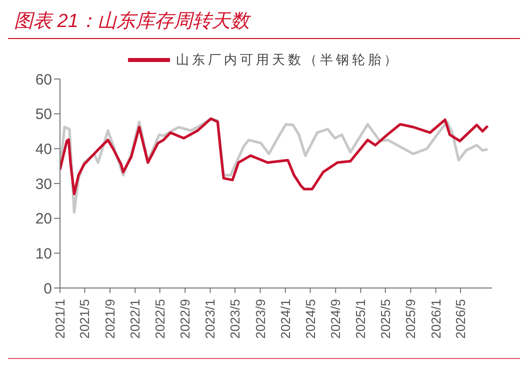 This screenshot has width=528, height=380. Describe the element at coordinates (185, 319) in the screenshot. I see `x-tick-label: 2022/9` at that location.